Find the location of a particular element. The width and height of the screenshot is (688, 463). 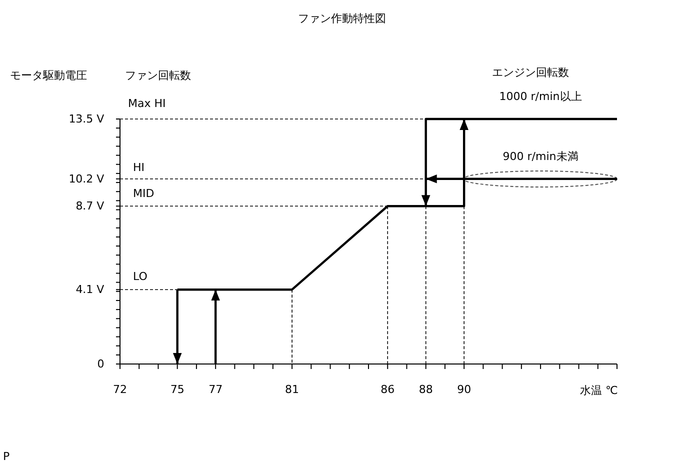

y-axis-title: モータ駆動電圧 is located at coordinates (48, 75).